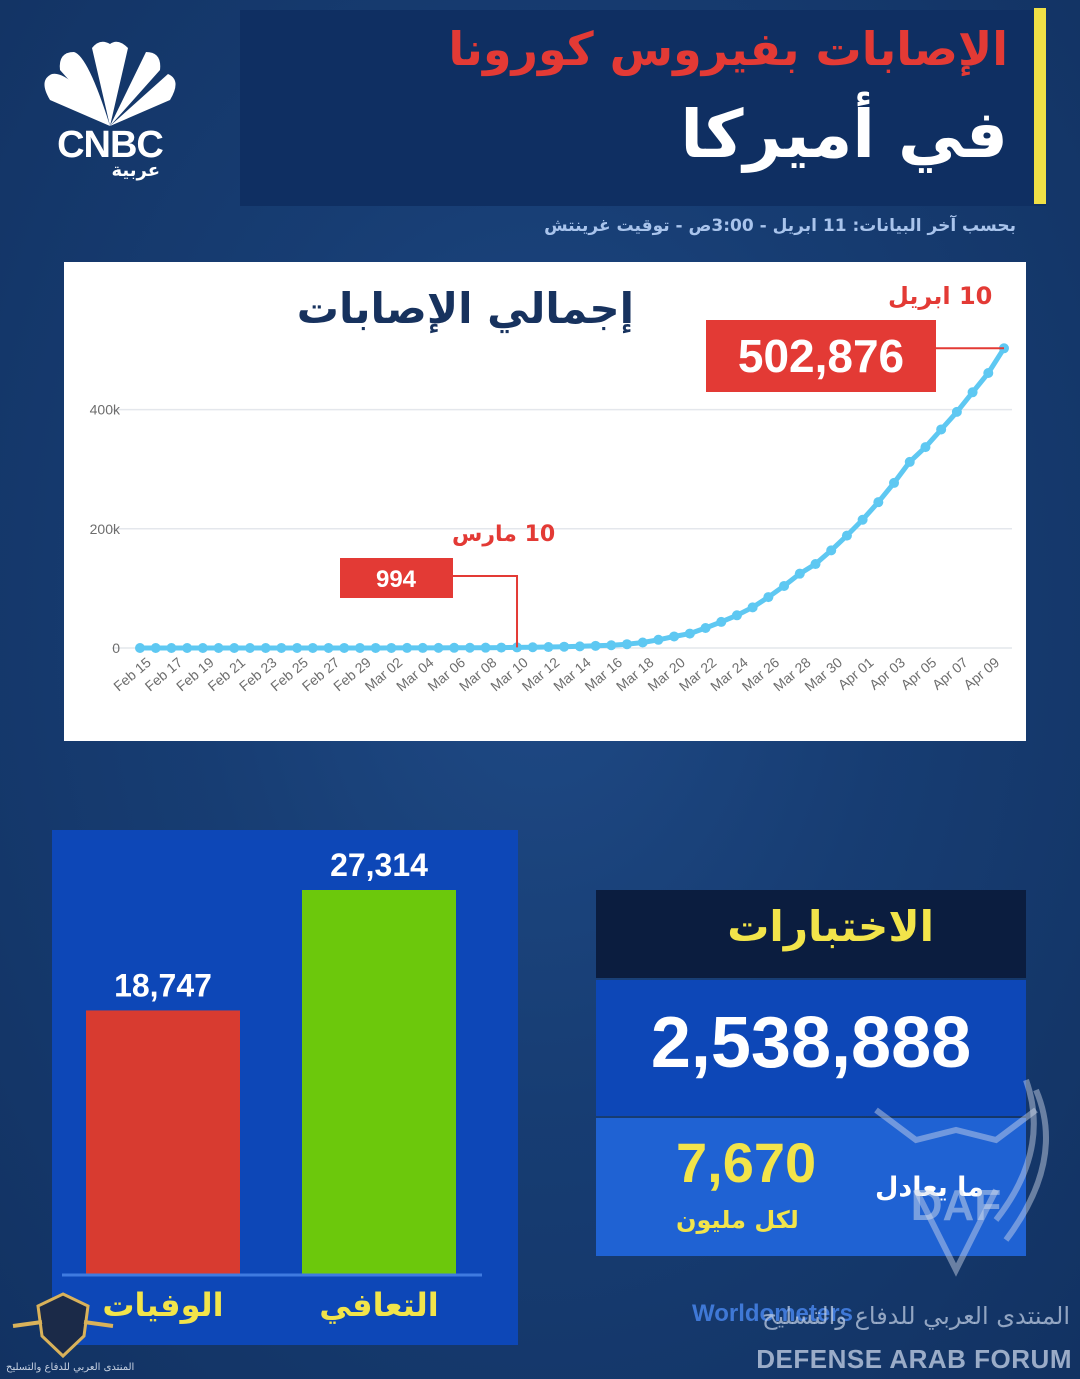 This screenshot has width=1080, height=1379. What do you see at coordinates (643, 108) in the screenshot?
I see `title-panel` at bounding box center [643, 108].